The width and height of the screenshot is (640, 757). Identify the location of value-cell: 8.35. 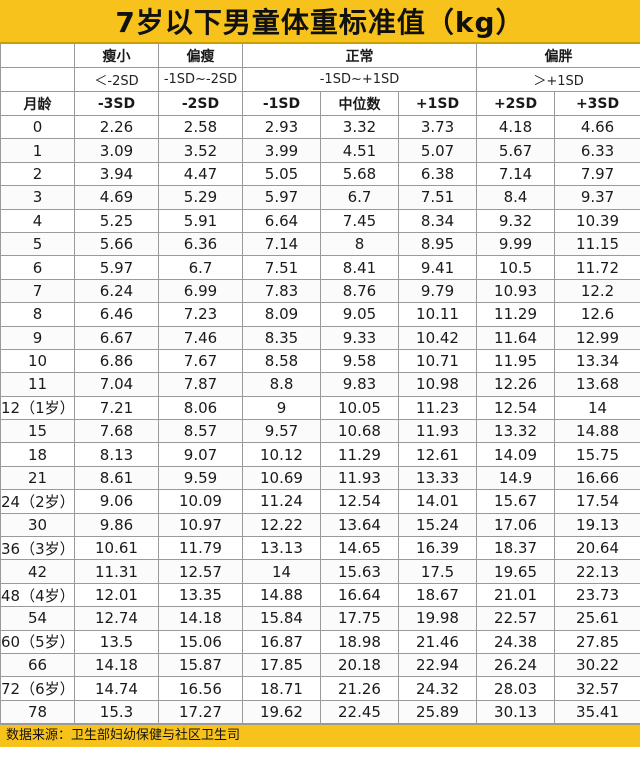
(281, 337).